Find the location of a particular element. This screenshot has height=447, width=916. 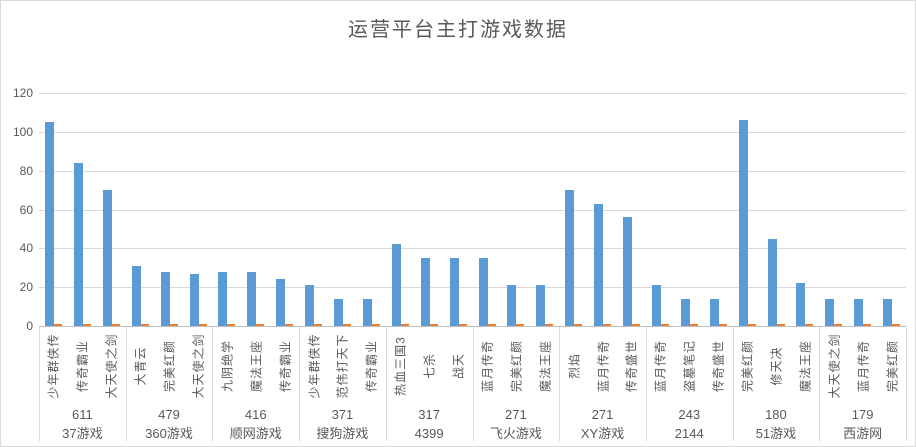

game-label: 七杀 is located at coordinates (429, 366).